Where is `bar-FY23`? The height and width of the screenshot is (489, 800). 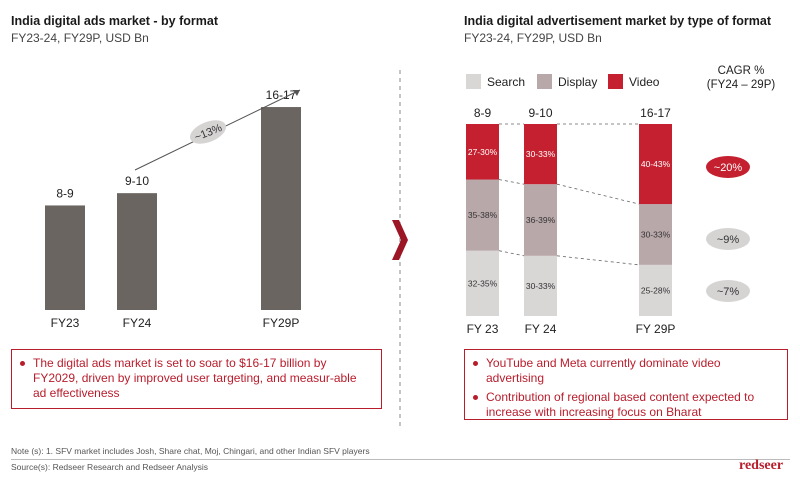 bar-FY23 is located at coordinates (65, 257).